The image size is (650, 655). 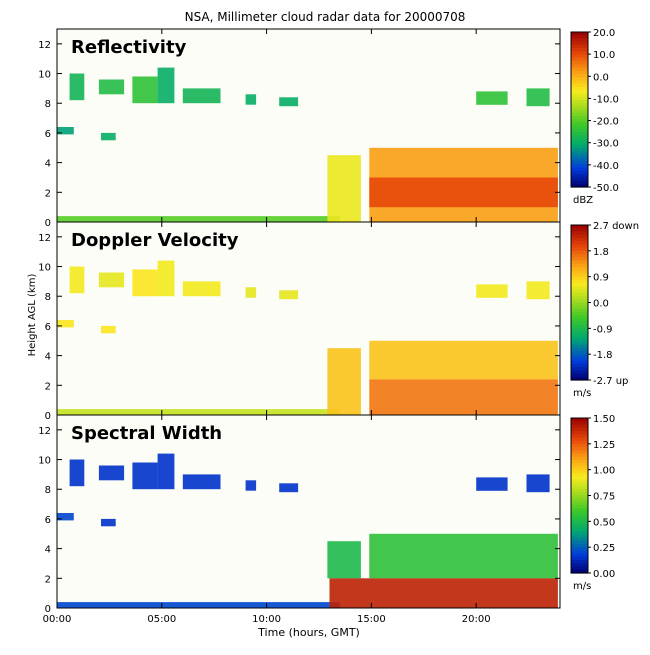 I want to click on y-tick-label-2-2: 4, so click(x=48, y=357).